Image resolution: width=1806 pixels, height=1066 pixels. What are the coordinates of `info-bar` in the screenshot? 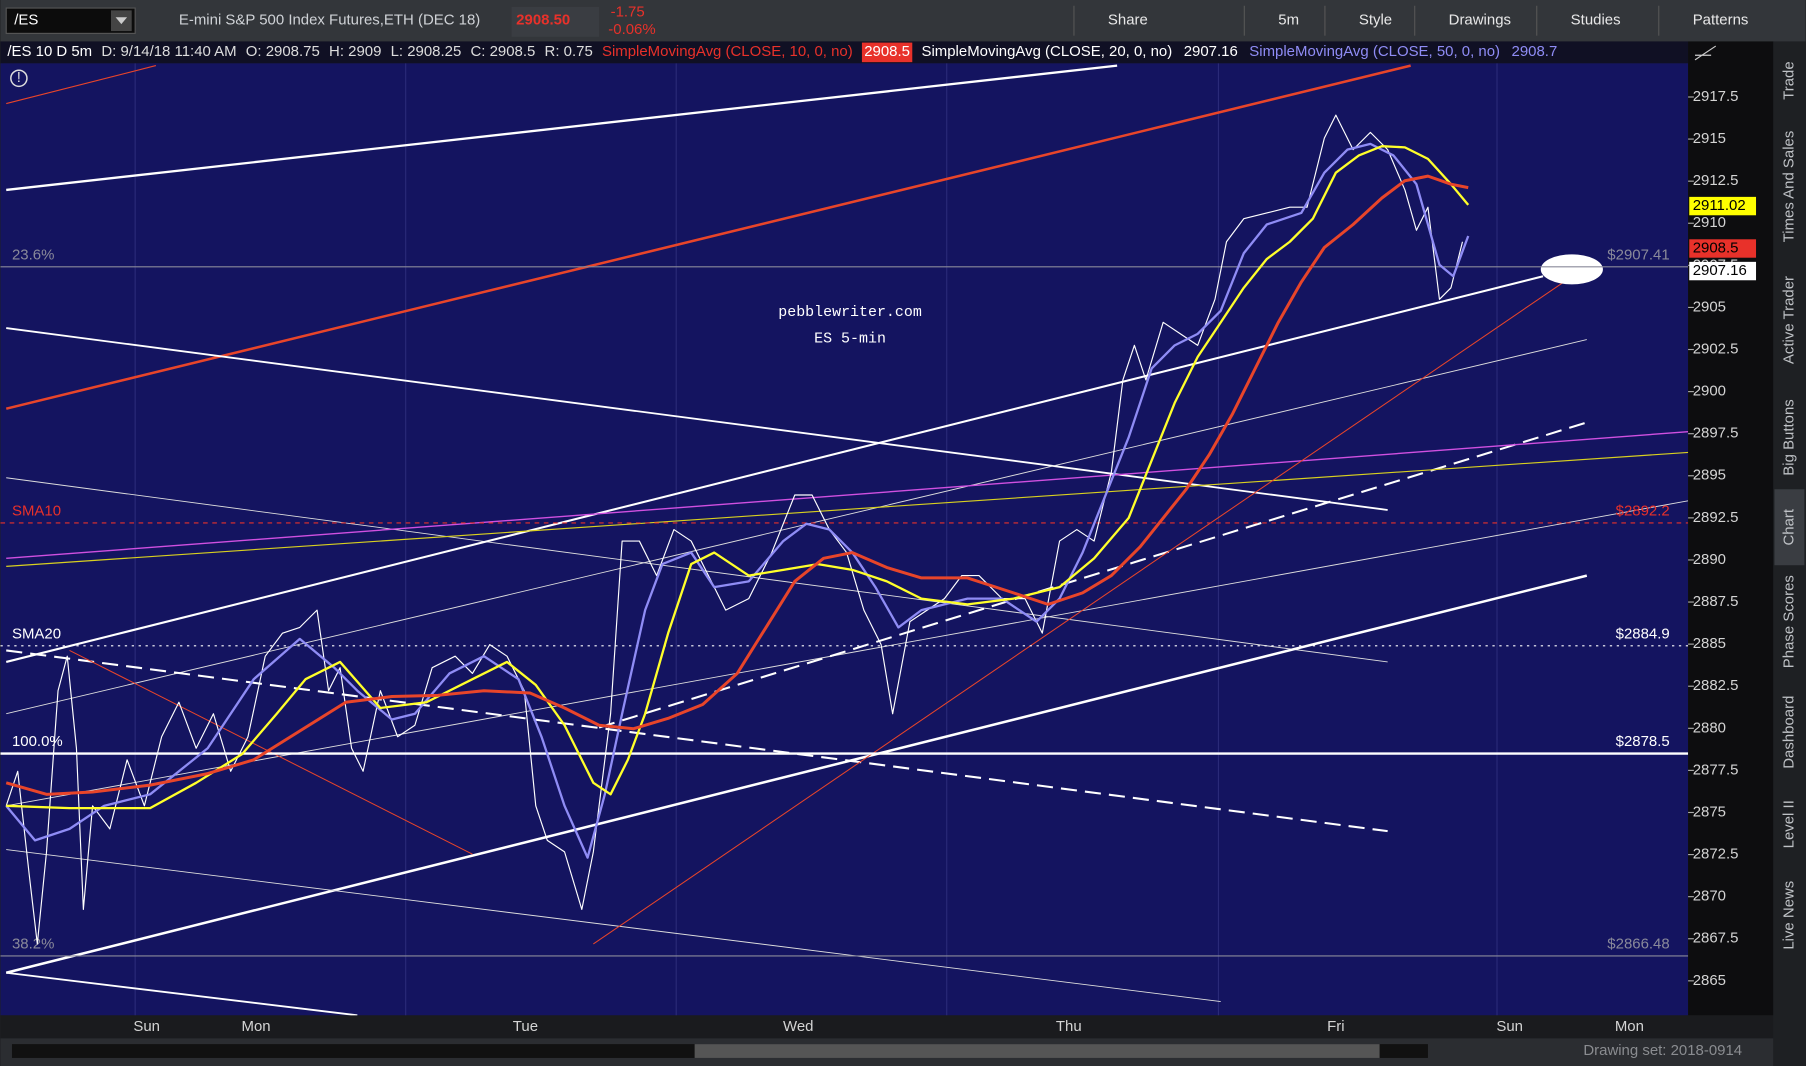 It's located at (844, 52).